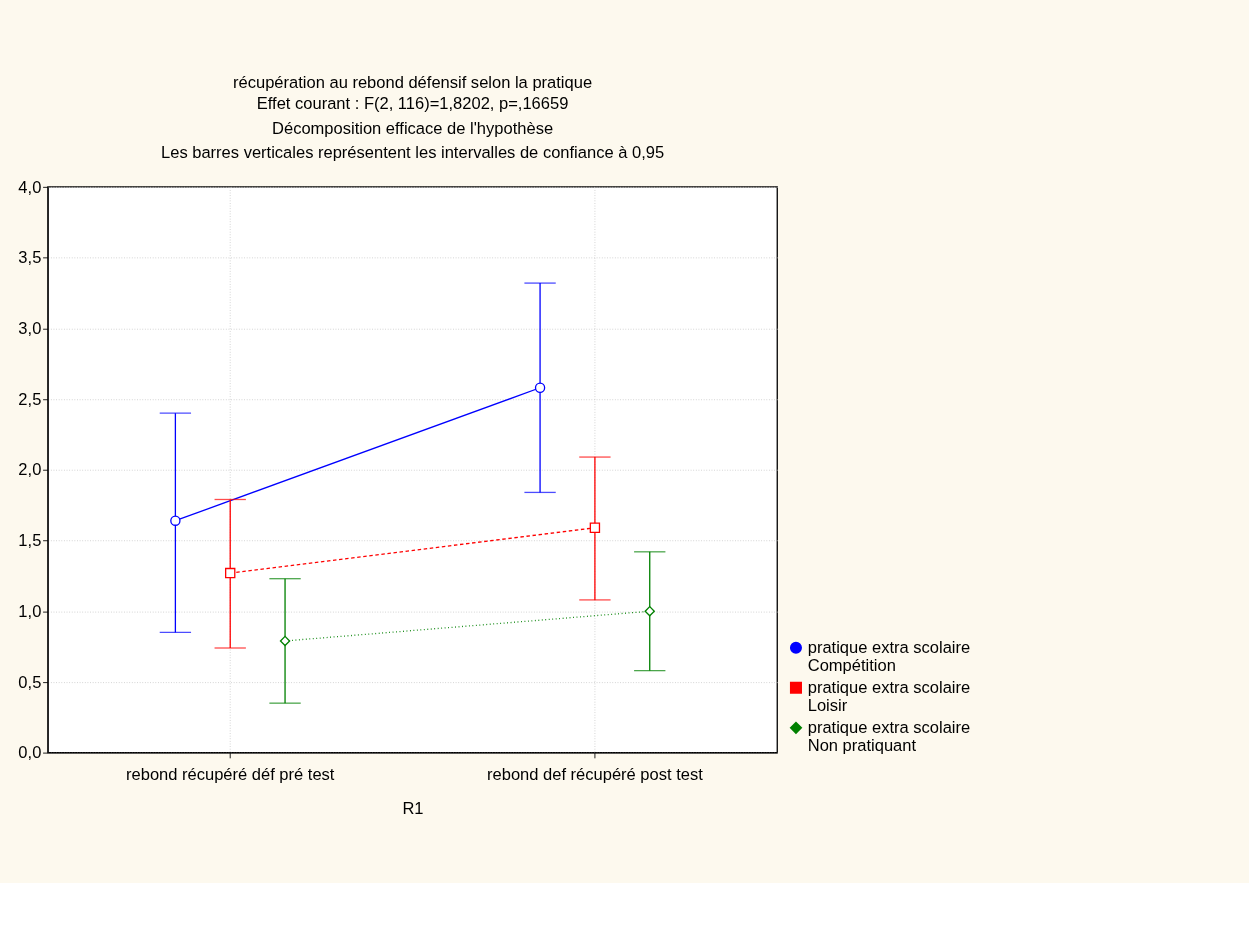  Describe the element at coordinates (412, 104) in the screenshot. I see `text: Effet courant : F(2, 116)=1,8202, p=,16659` at that location.